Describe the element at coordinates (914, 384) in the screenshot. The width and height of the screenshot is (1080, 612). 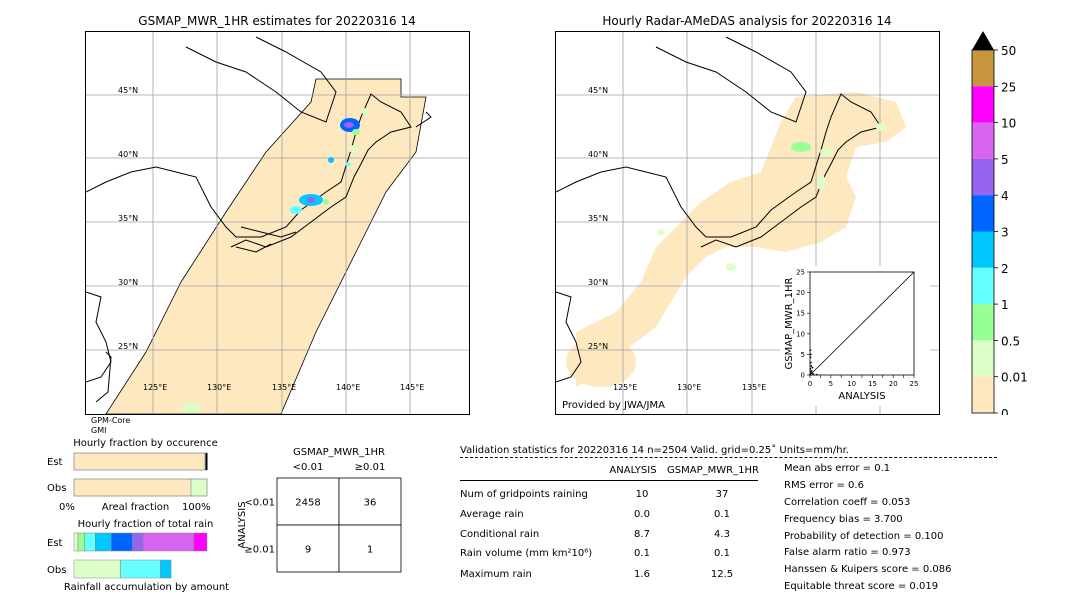
I see `scatter-x-tick-label: 25` at that location.